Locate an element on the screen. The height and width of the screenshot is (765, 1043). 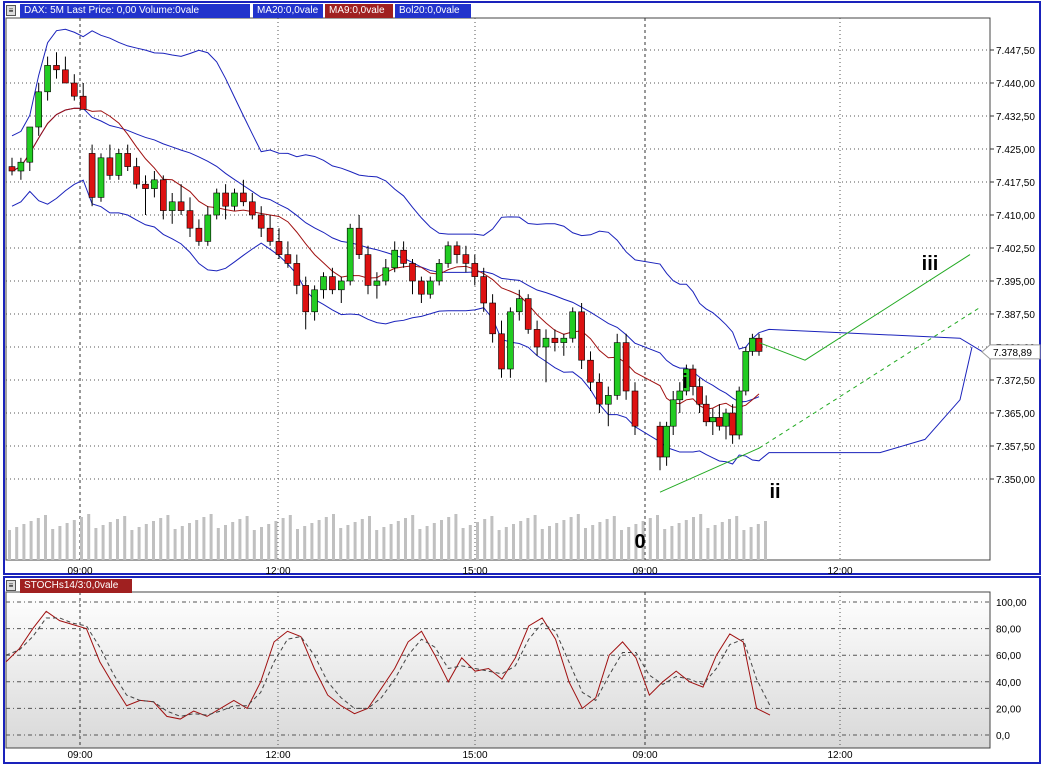
ma20-label: MA20:0,0vale is located at coordinates (288, 11).